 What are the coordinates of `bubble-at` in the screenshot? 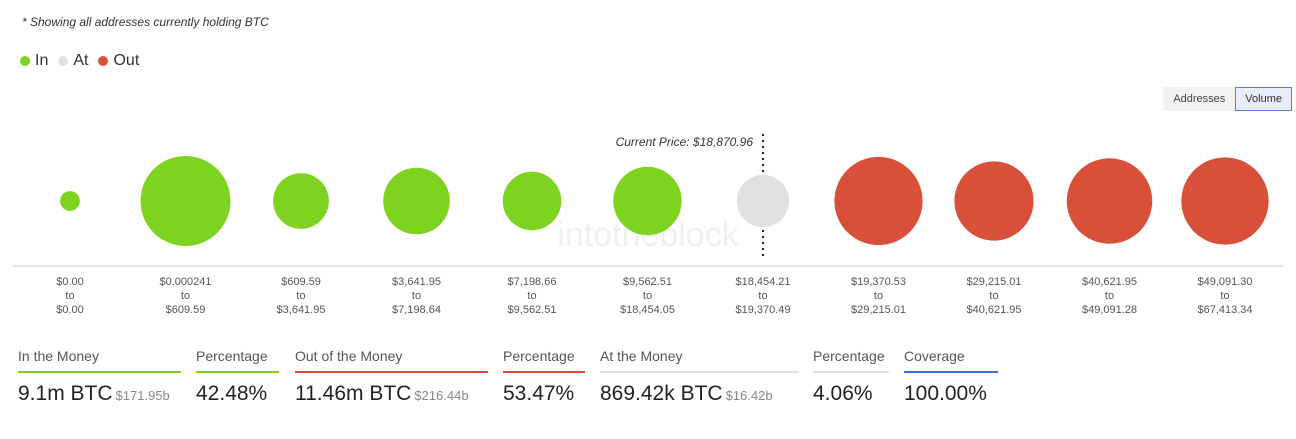 It's located at (763, 201).